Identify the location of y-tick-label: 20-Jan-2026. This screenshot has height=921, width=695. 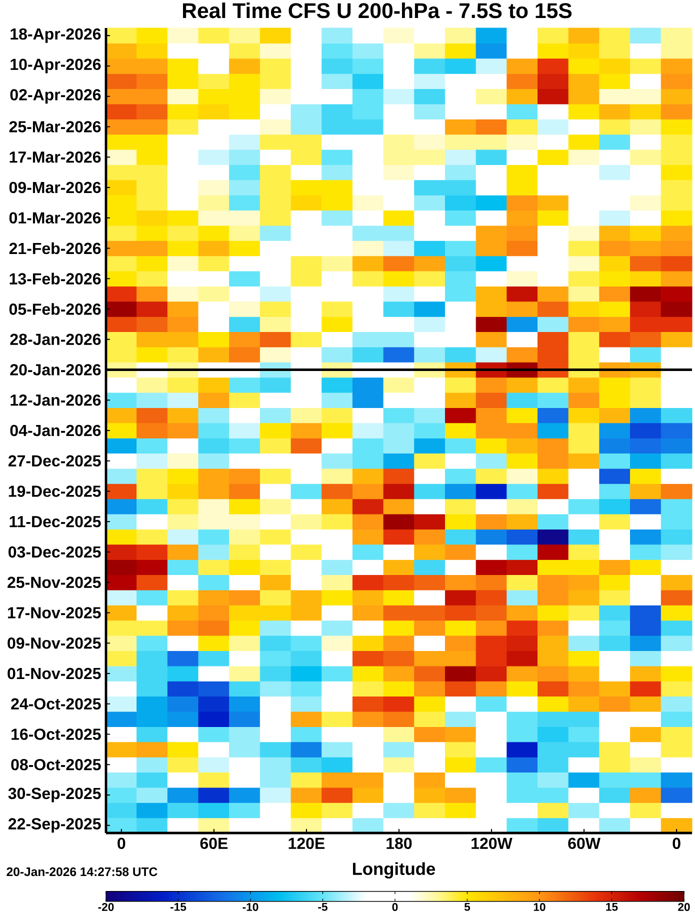
(55, 370).